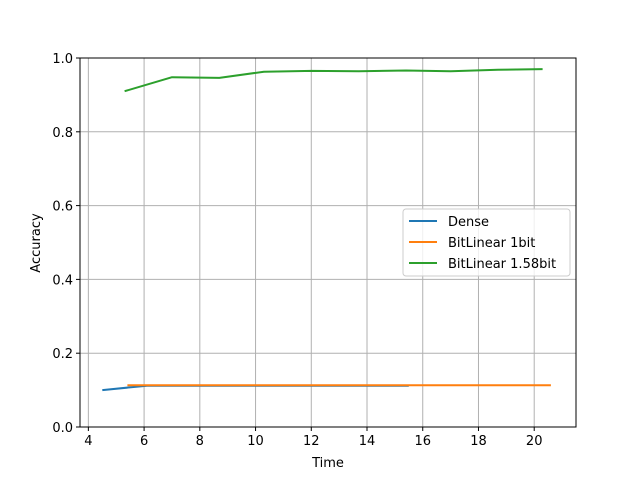 The height and width of the screenshot is (480, 640). Describe the element at coordinates (36, 243) in the screenshot. I see `y-axis-label: Accuracy` at that location.